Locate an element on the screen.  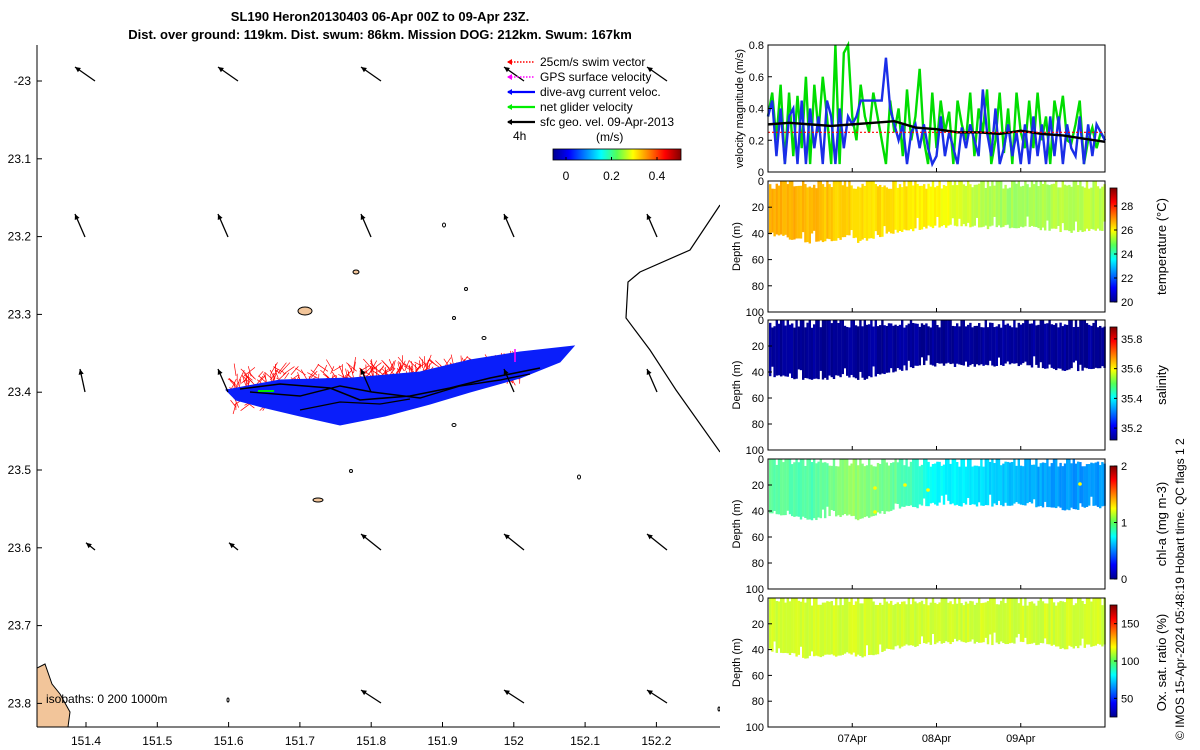
legend-label: 25cm/s swim vector is located at coordinates (592, 62).